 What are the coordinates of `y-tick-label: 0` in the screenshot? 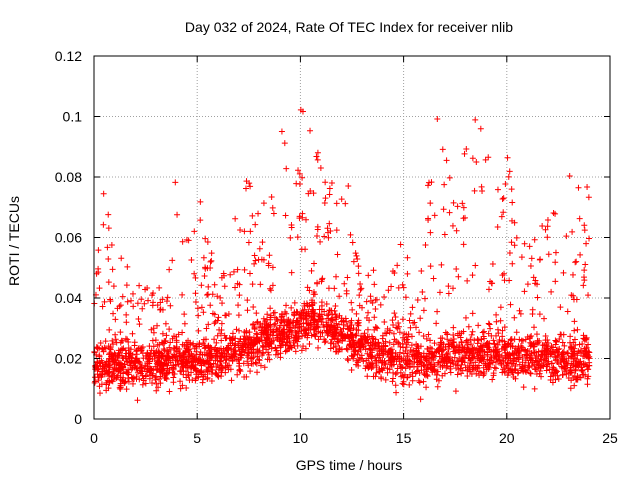 It's located at (78, 419).